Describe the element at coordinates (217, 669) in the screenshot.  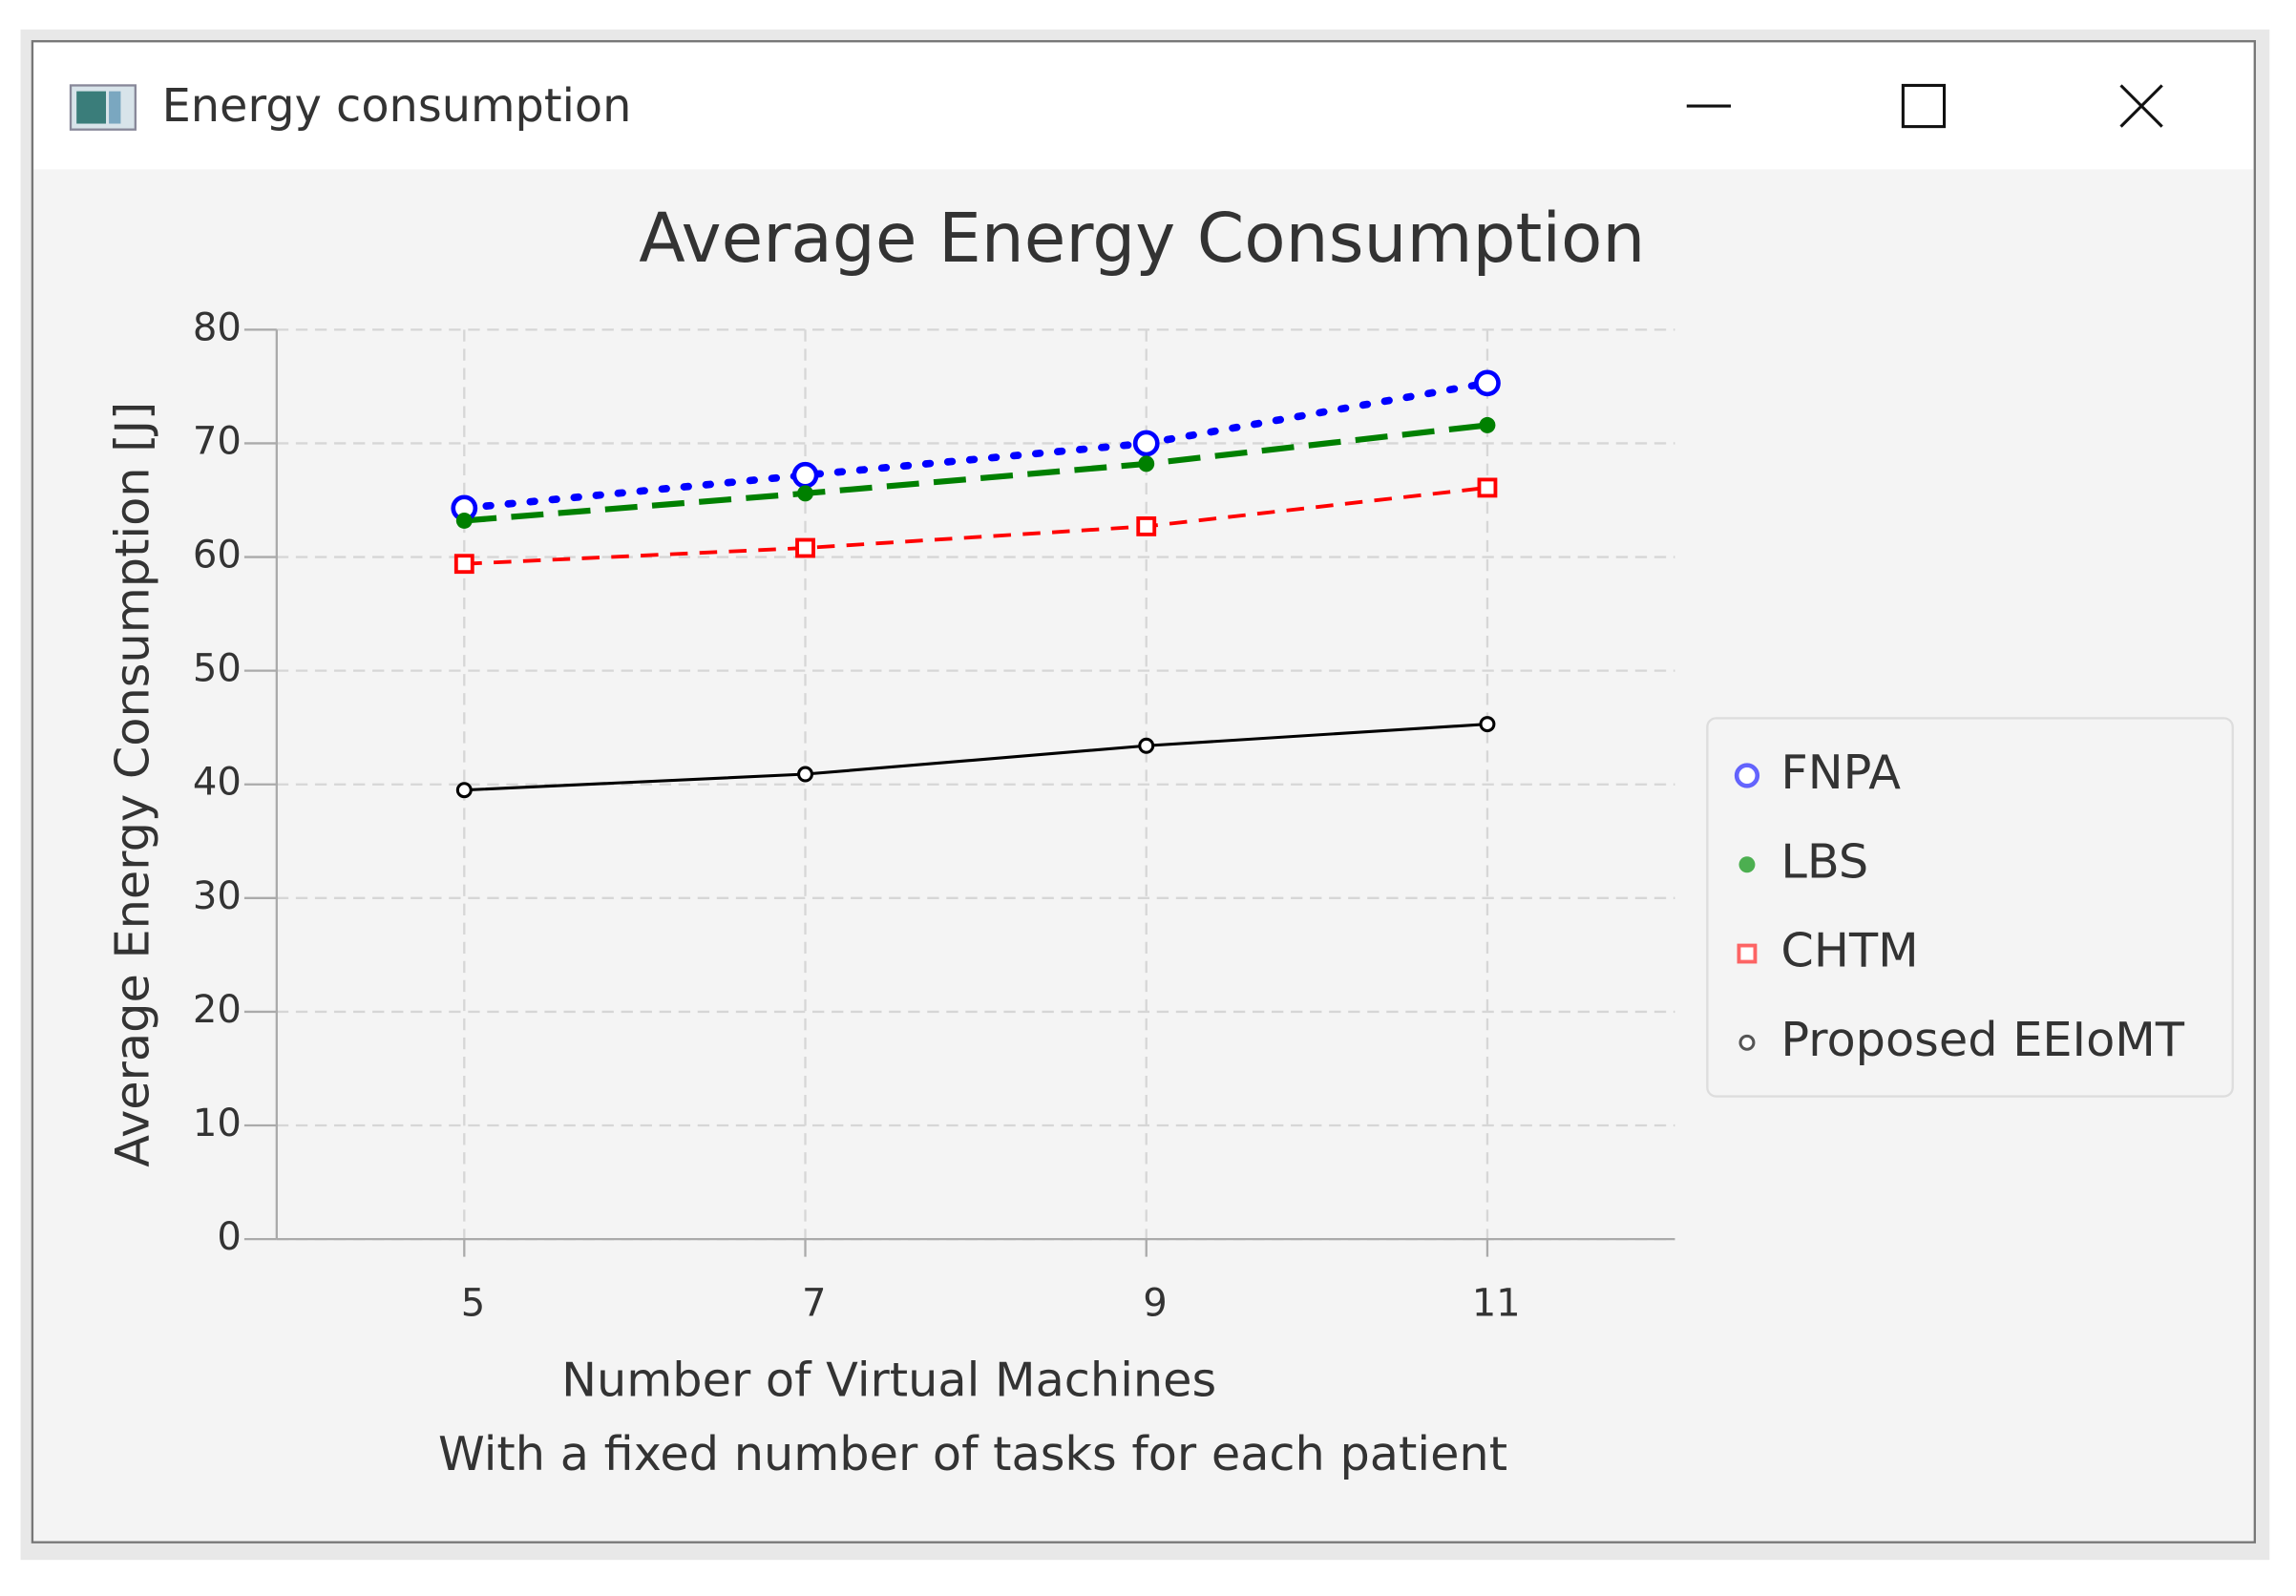
I see `y-tick-label: 50` at that location.